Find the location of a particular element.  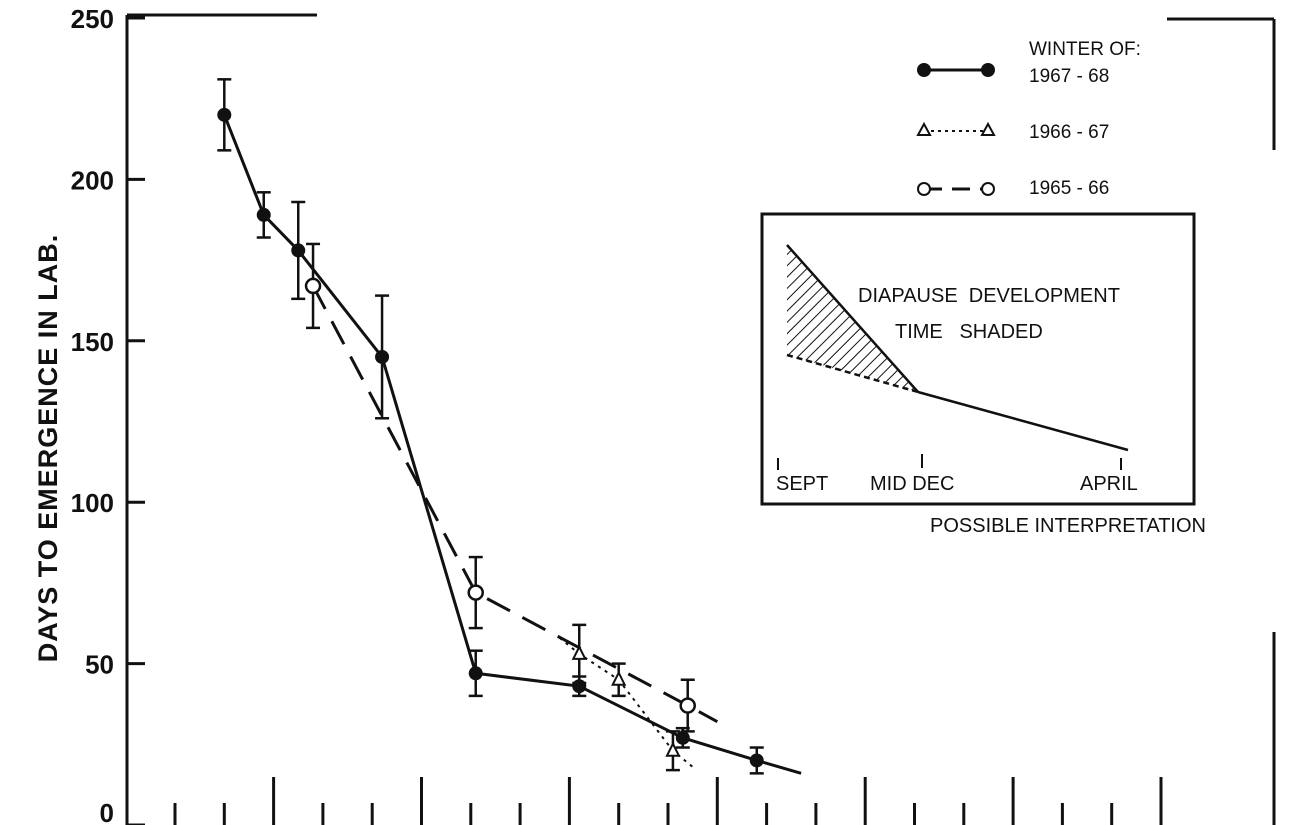

inset-upper-line is located at coordinates (852, 318).